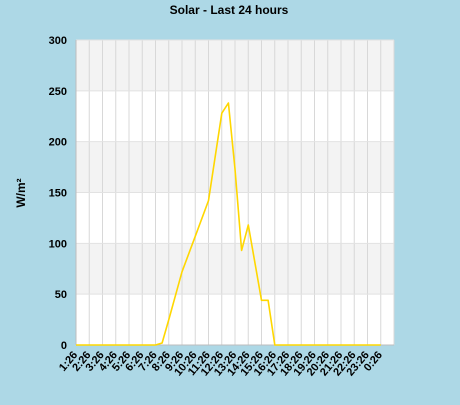 The height and width of the screenshot is (405, 460). Describe the element at coordinates (58, 194) in the screenshot. I see `y-tick-label: 150` at that location.